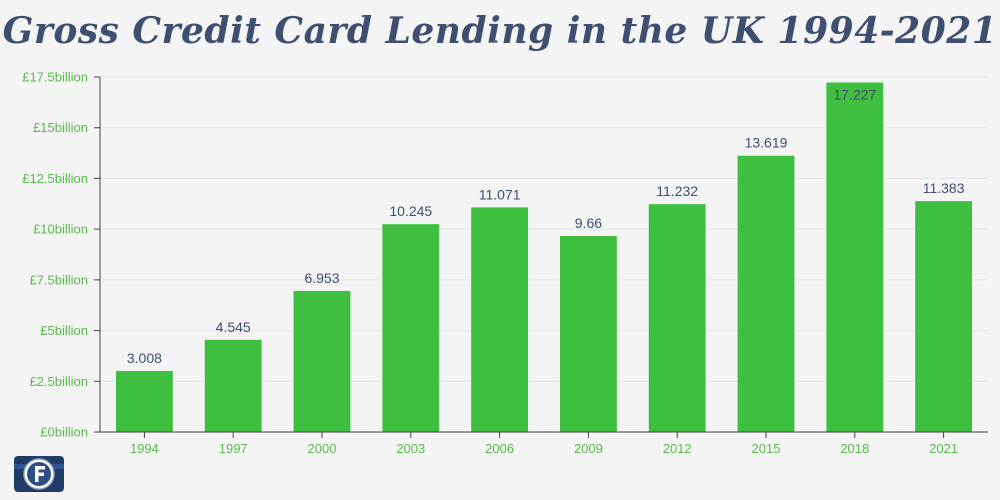  What do you see at coordinates (144, 448) in the screenshot?
I see `x-tick-label: 1994` at bounding box center [144, 448].